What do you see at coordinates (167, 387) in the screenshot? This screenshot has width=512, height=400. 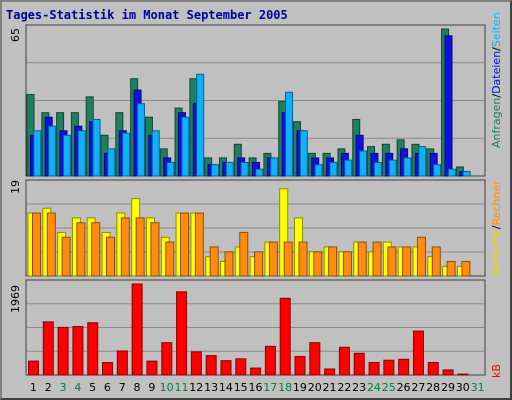 I see `day-tick-label: 10` at bounding box center [167, 387].